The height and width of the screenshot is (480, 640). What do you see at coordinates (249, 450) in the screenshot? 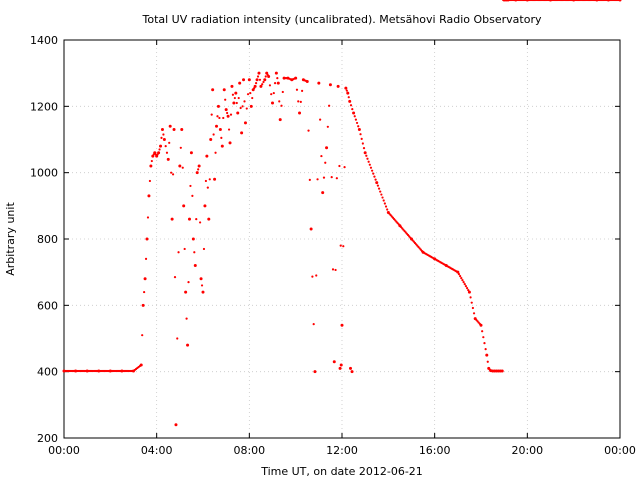
I see `x-tick-label: 08:00` at bounding box center [249, 450].